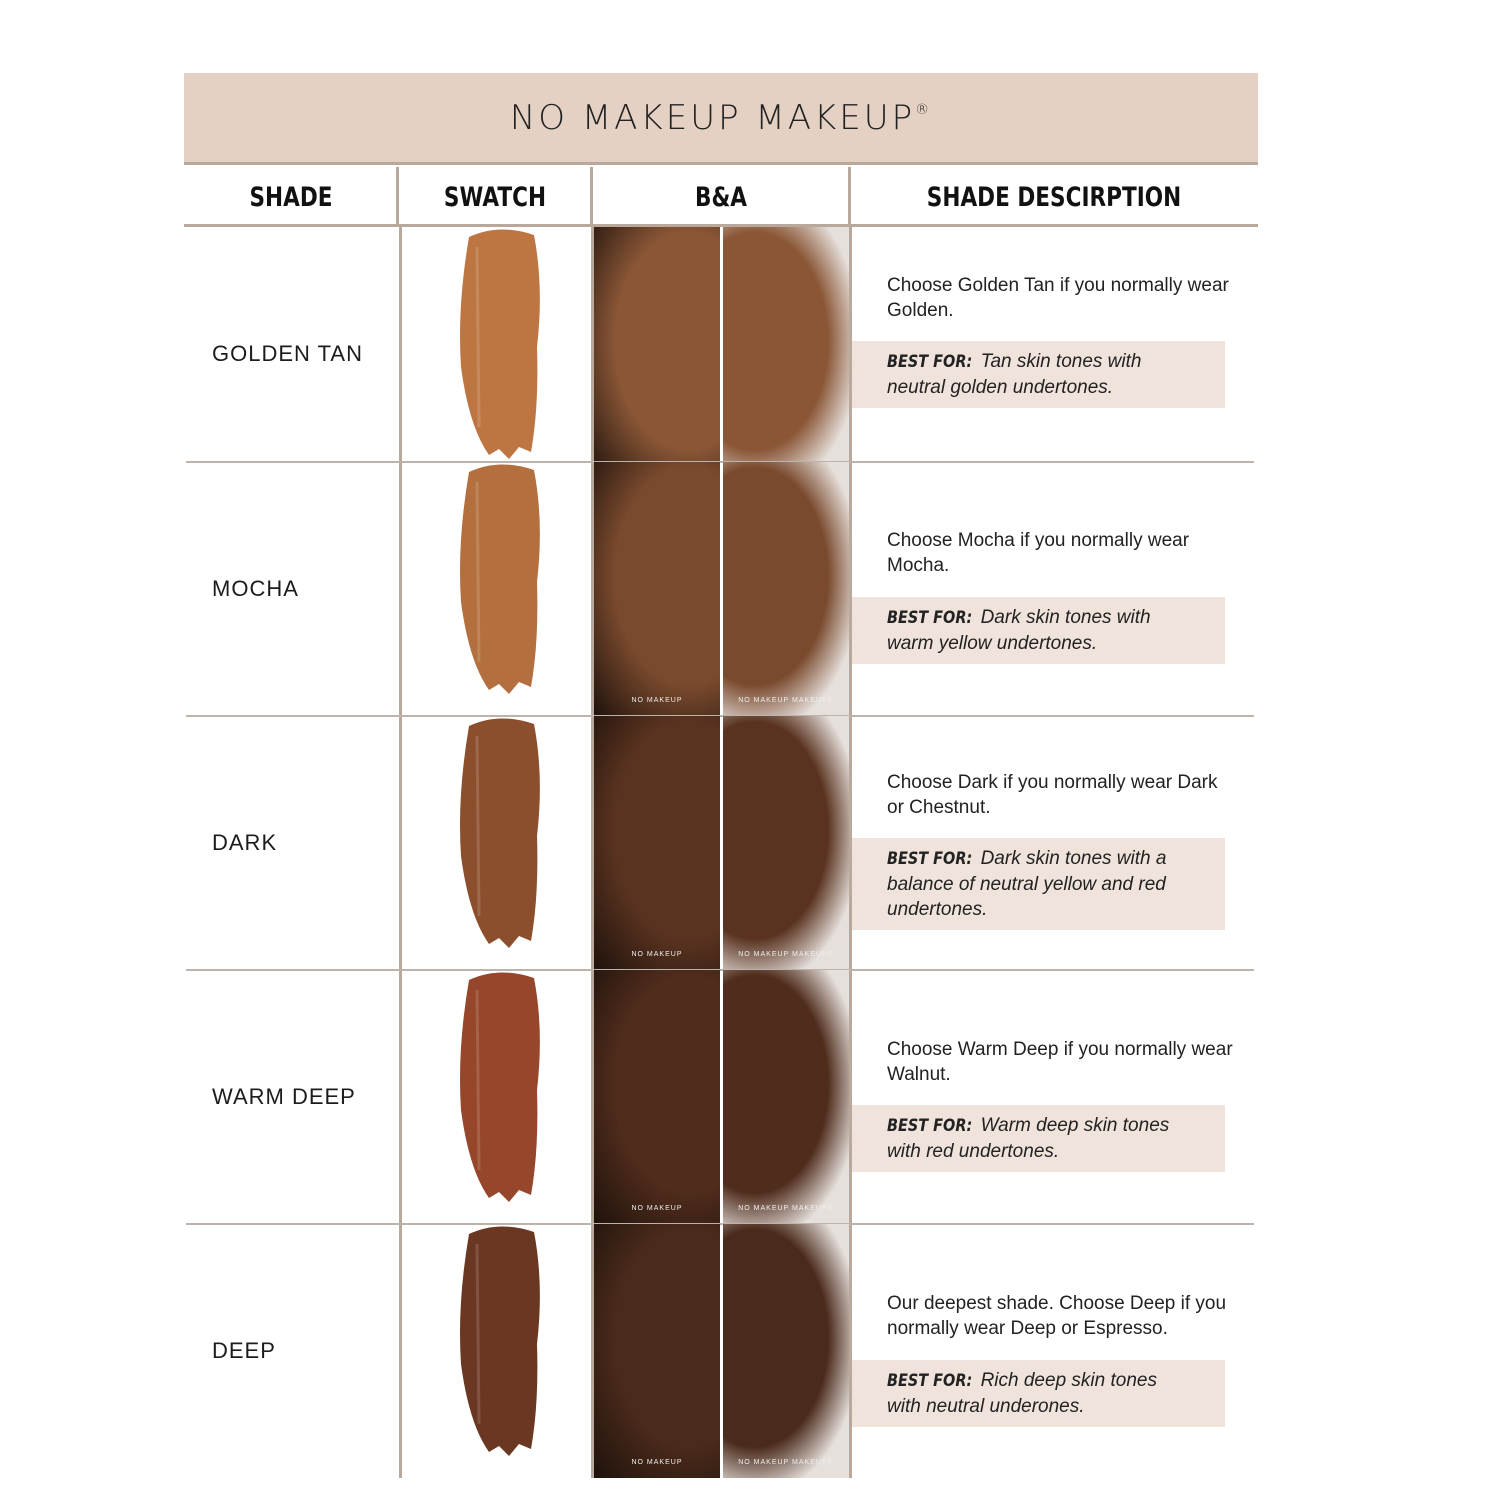 The height and width of the screenshot is (1500, 1500). Describe the element at coordinates (924, 109) in the screenshot. I see `registered-mark: ®` at that location.